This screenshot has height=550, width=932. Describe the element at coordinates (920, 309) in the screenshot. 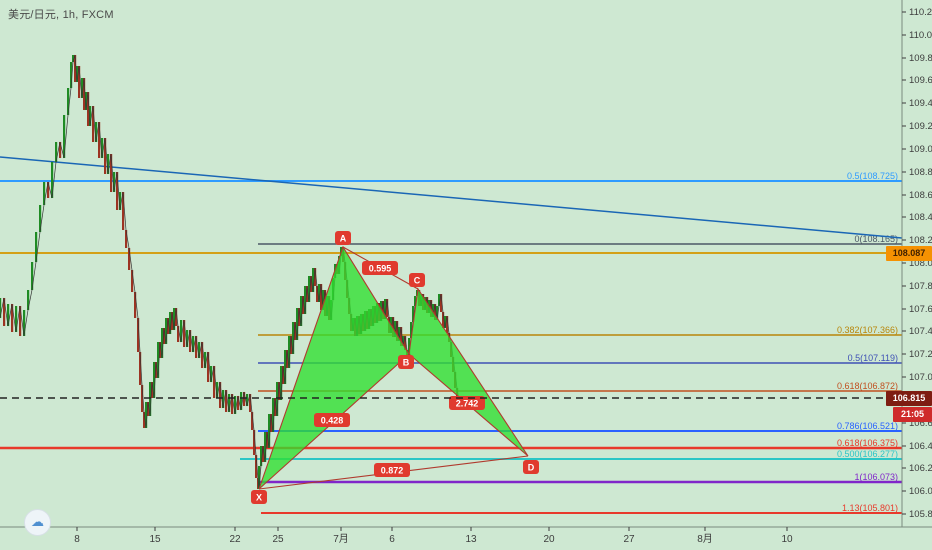

I see `price-tick-label: 107.600` at that location.